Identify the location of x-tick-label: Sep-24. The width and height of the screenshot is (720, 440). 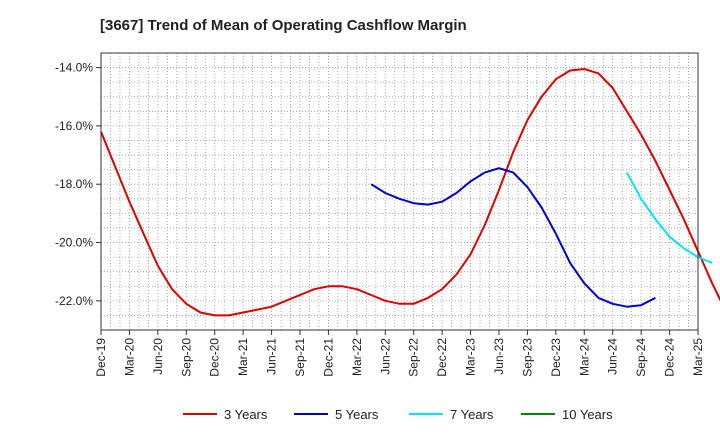
(641, 357).